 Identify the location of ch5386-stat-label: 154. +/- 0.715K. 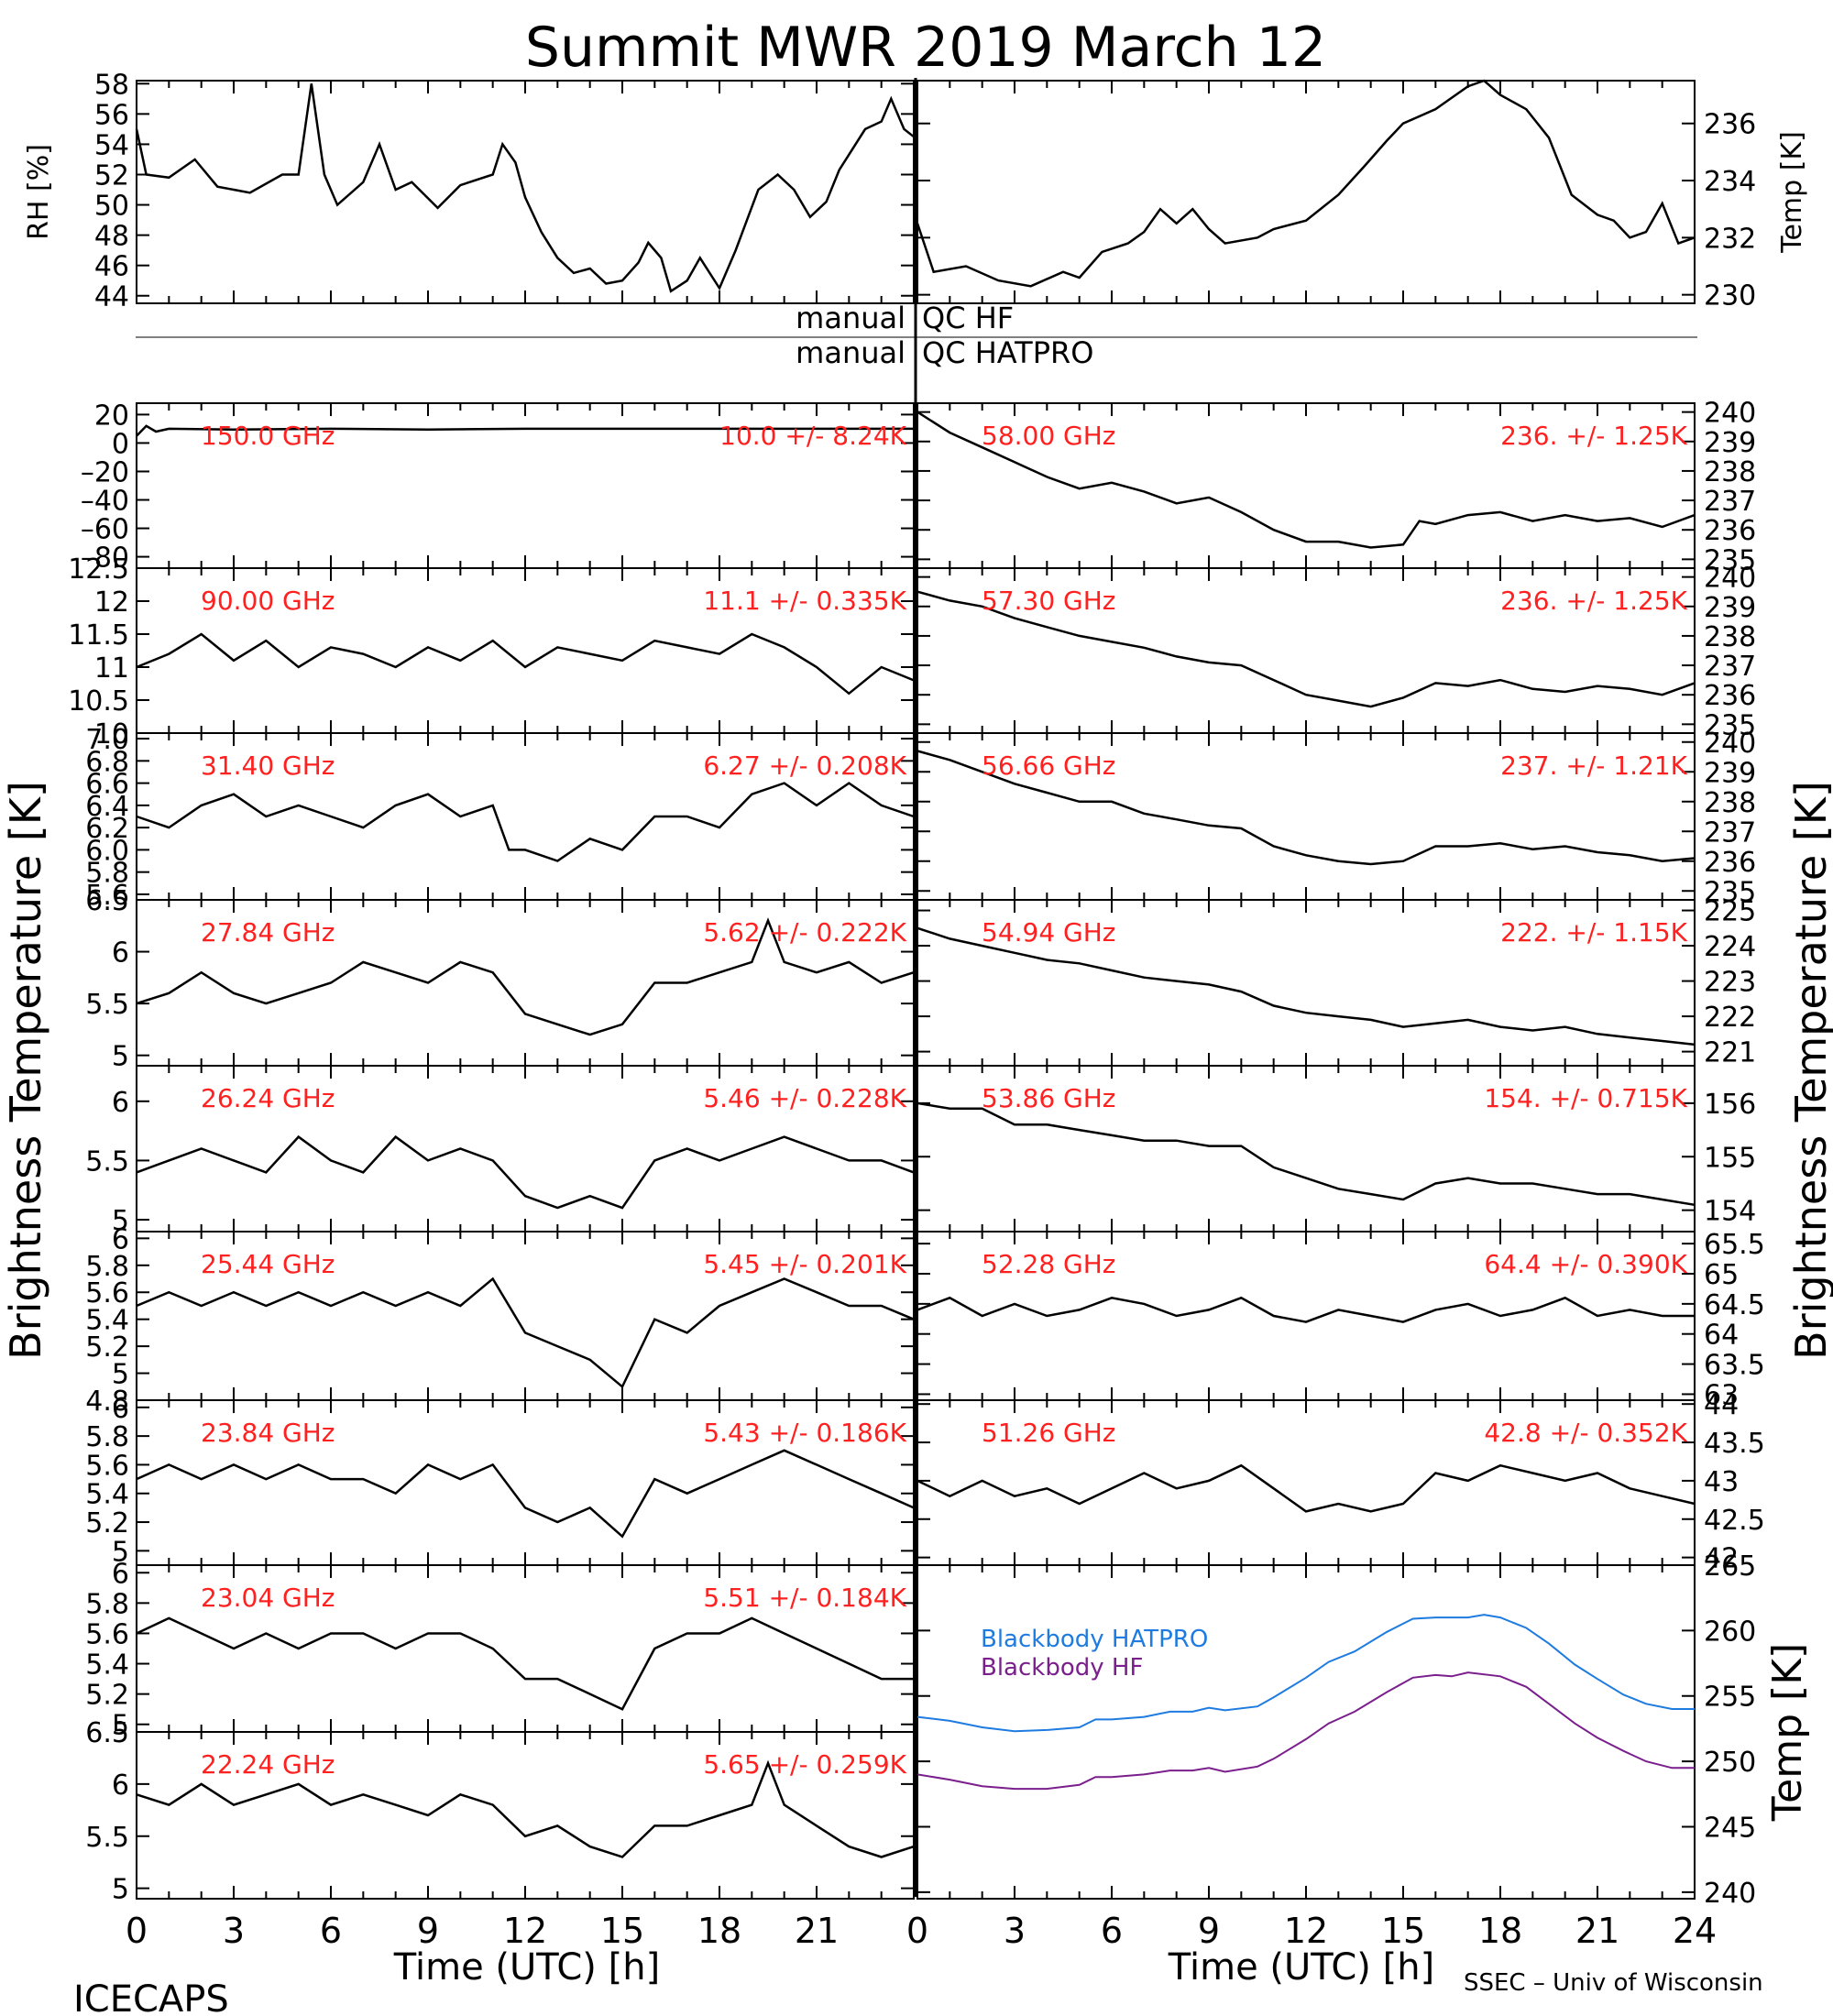
(1585, 1098).